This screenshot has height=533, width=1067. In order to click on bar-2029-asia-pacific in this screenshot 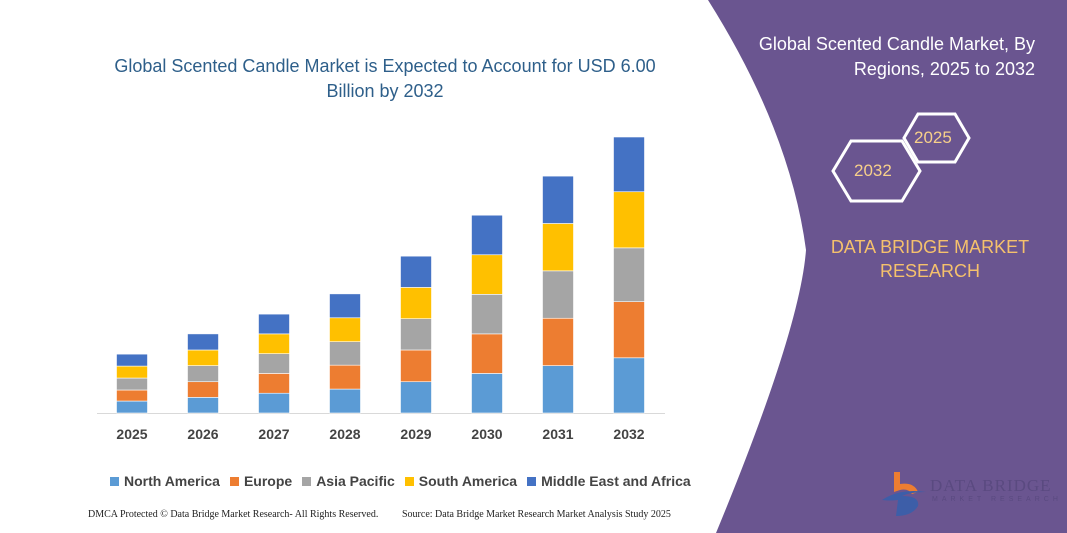, I will do `click(416, 334)`.